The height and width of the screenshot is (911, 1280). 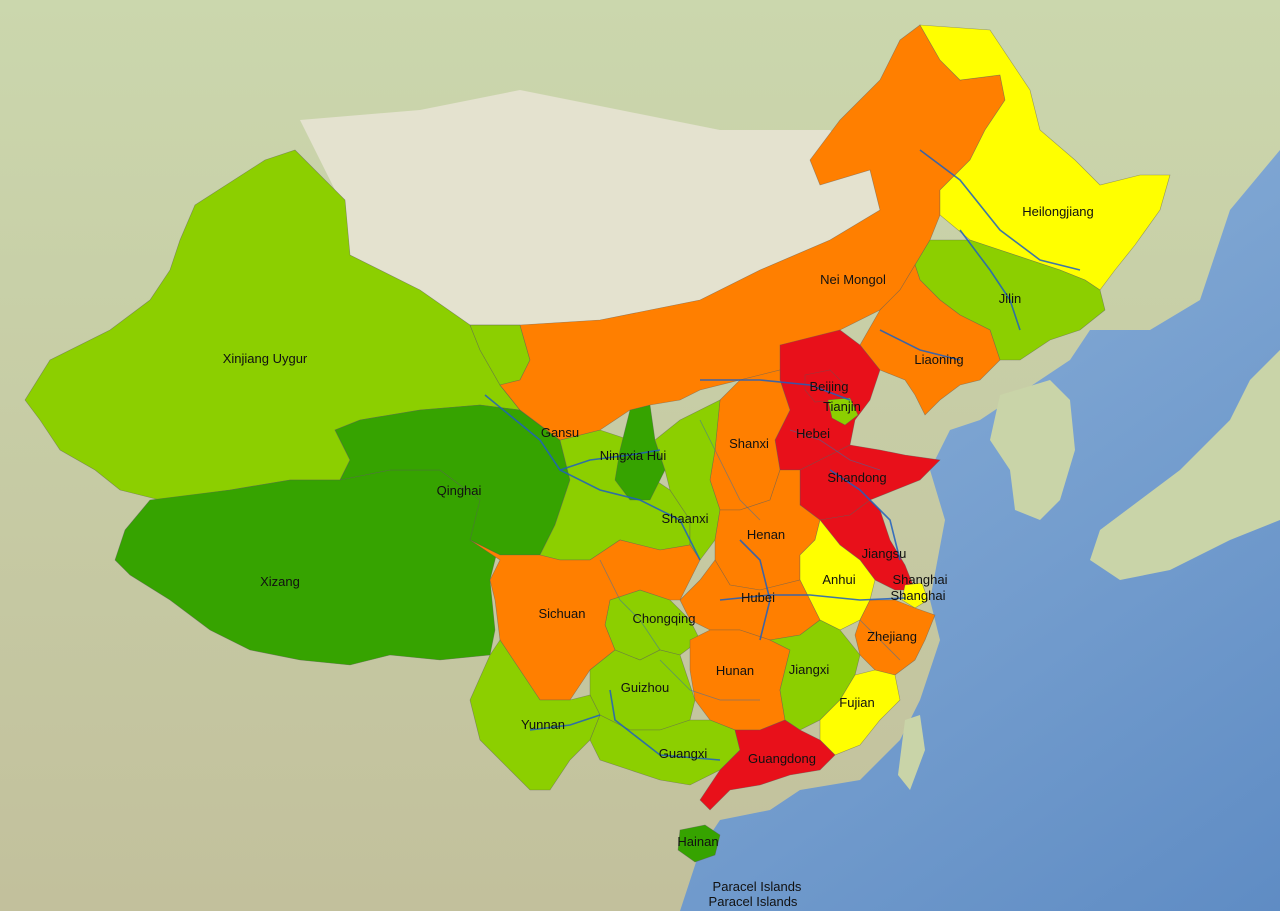 I want to click on label-guangdong: Guangdong, so click(x=782, y=758).